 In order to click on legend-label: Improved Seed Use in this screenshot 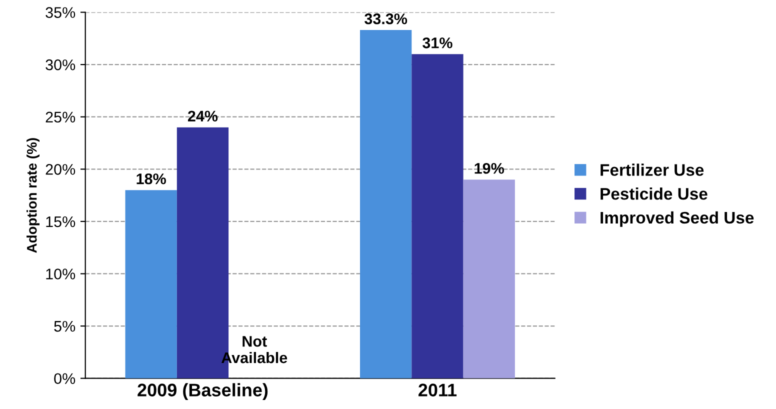, I will do `click(677, 219)`.